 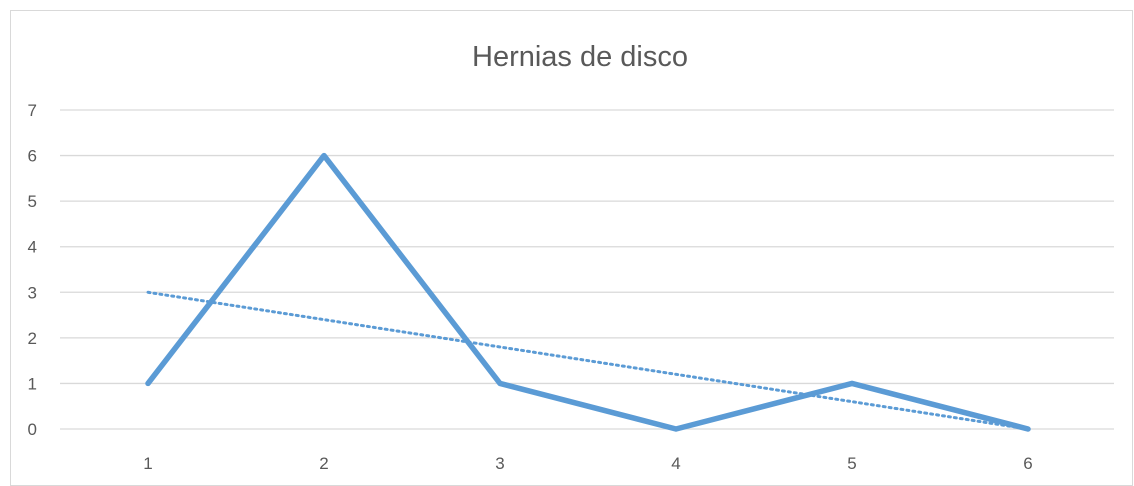 What do you see at coordinates (499, 463) in the screenshot?
I see `x-tick-label: 3` at bounding box center [499, 463].